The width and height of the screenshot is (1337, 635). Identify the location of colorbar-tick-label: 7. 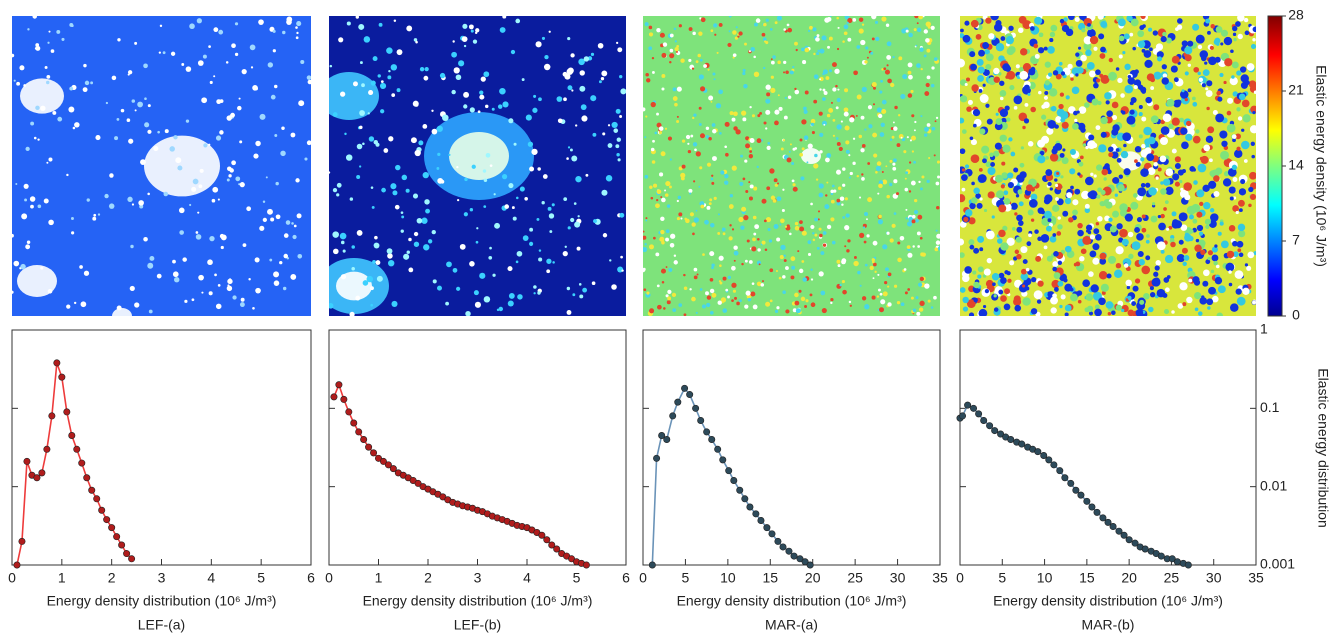
(1296, 240).